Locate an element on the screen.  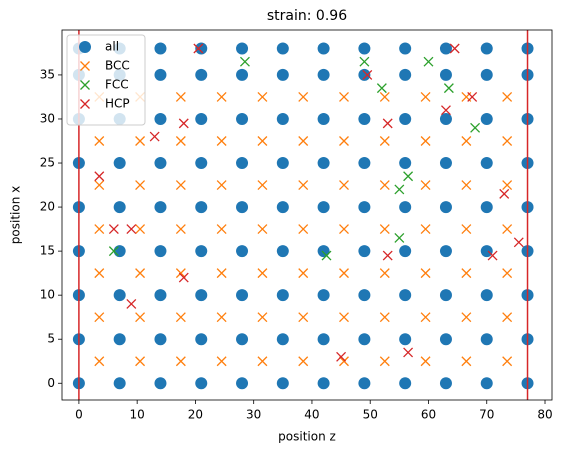
legend-label: HCP is located at coordinates (117, 104).